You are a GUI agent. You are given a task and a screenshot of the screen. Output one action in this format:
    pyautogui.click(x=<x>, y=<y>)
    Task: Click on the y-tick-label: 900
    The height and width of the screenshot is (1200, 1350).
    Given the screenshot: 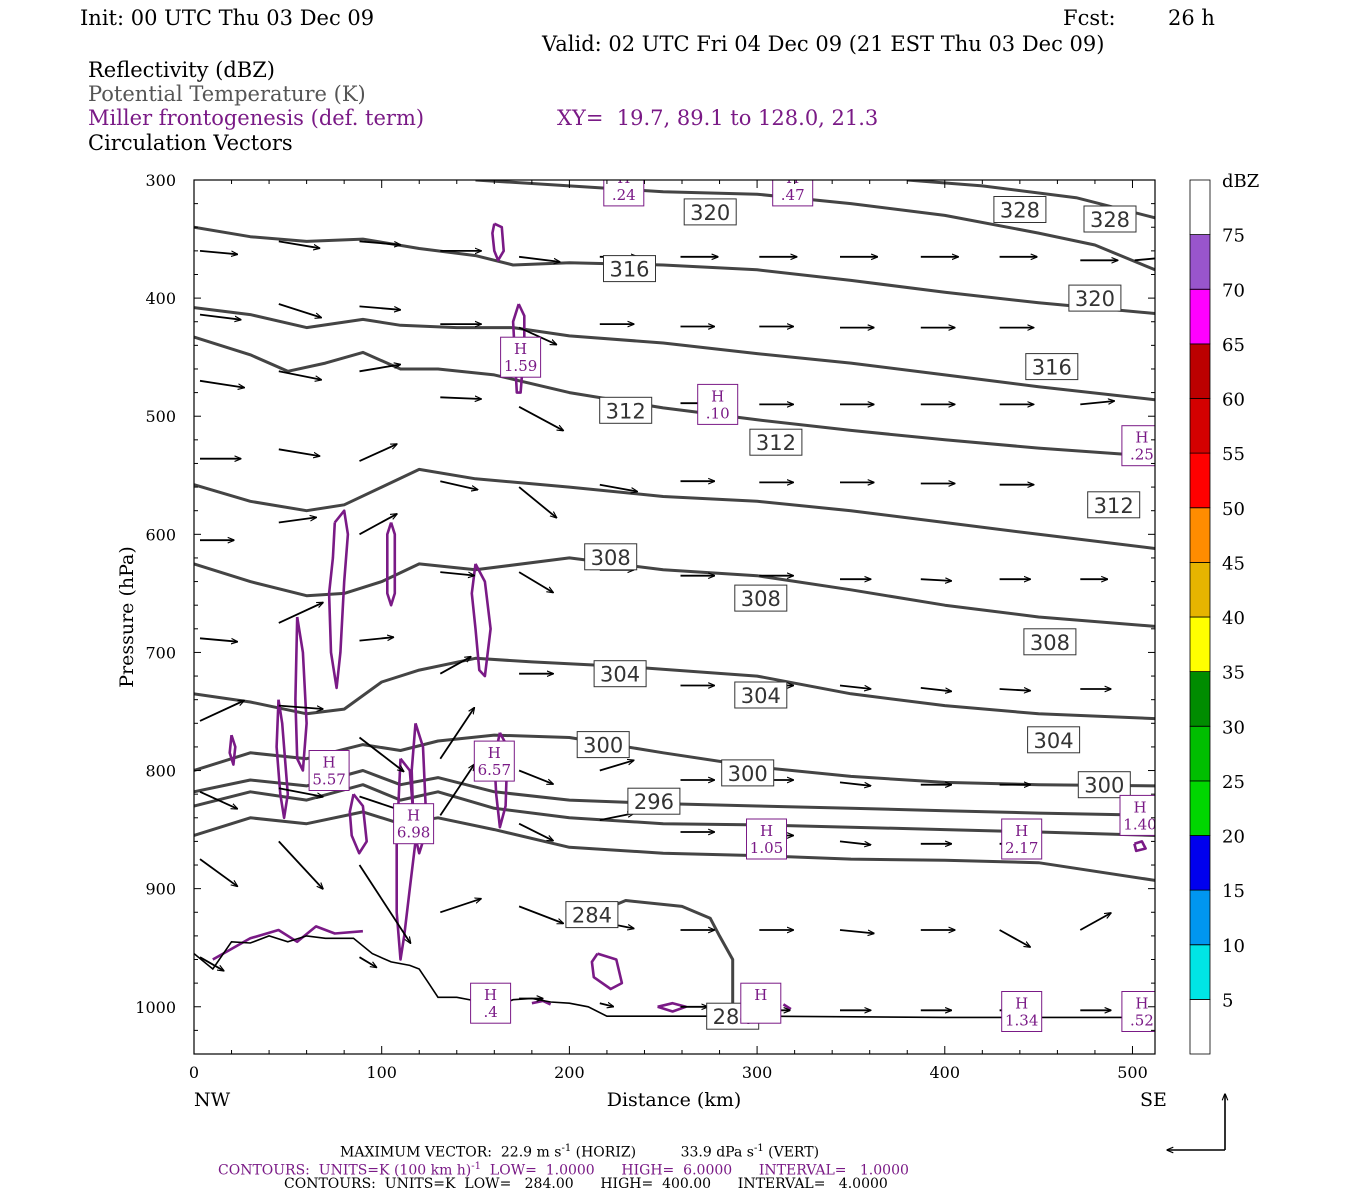 What is the action you would take?
    pyautogui.click(x=160, y=889)
    